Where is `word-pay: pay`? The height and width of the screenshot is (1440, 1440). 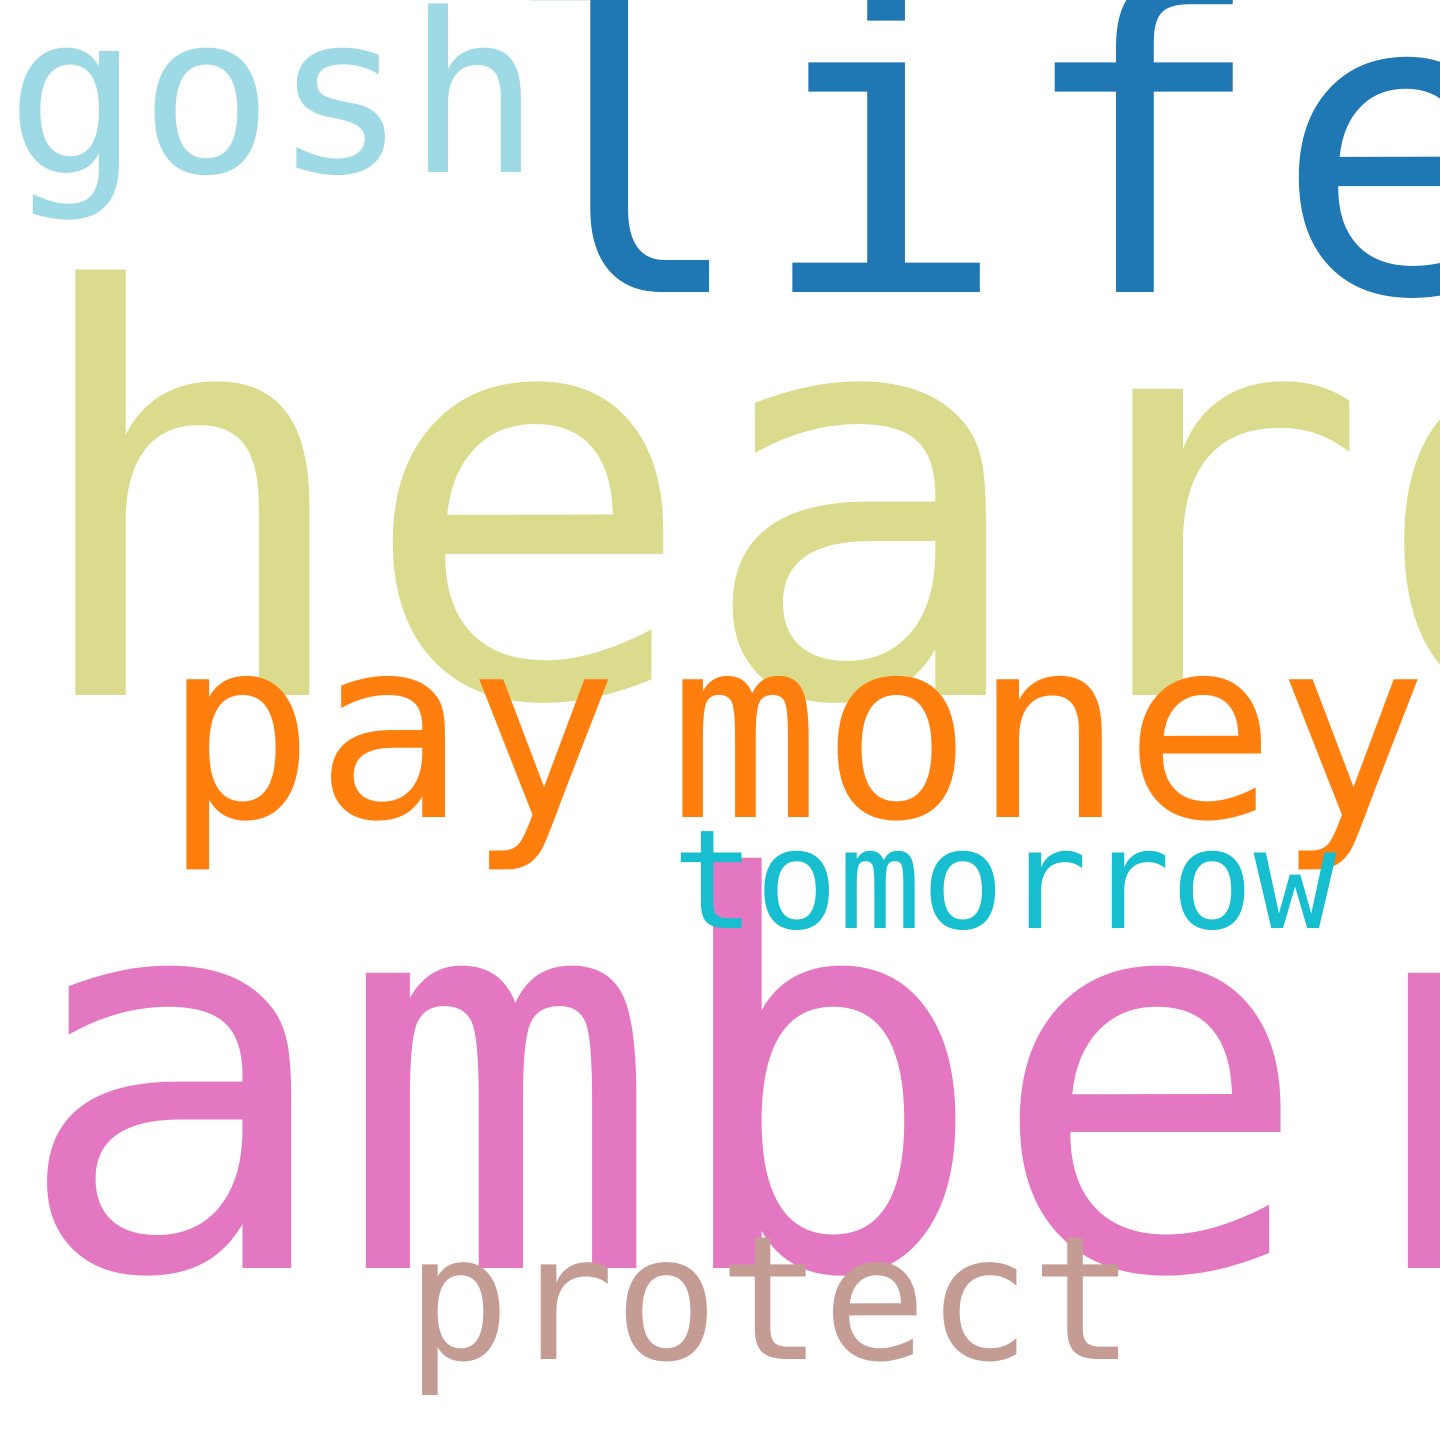
word-pay: pay is located at coordinates (391, 730).